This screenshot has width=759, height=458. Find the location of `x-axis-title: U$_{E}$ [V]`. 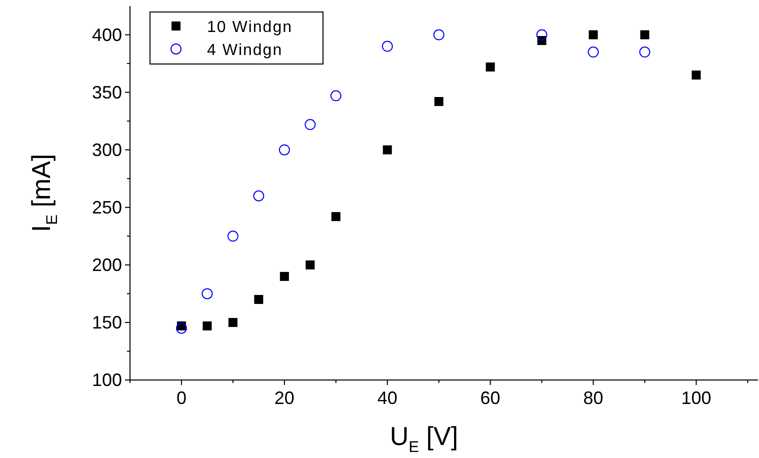

x-axis-title: U$_{E}$ [V] is located at coordinates (424, 438).